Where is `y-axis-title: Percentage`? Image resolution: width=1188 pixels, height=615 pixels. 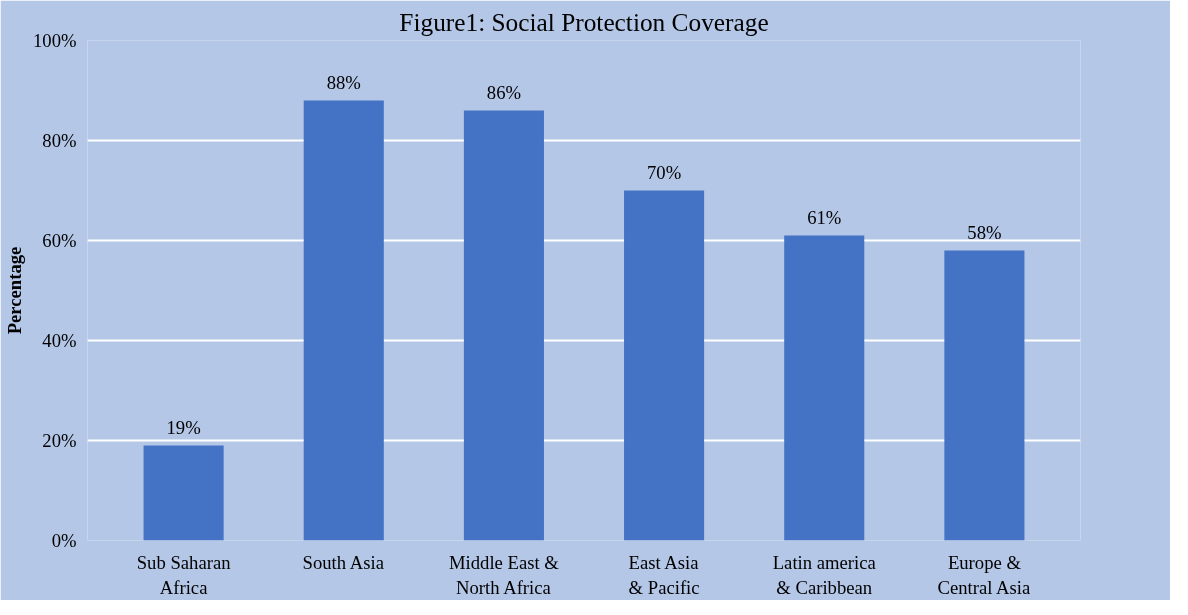 y-axis-title: Percentage is located at coordinates (14, 290).